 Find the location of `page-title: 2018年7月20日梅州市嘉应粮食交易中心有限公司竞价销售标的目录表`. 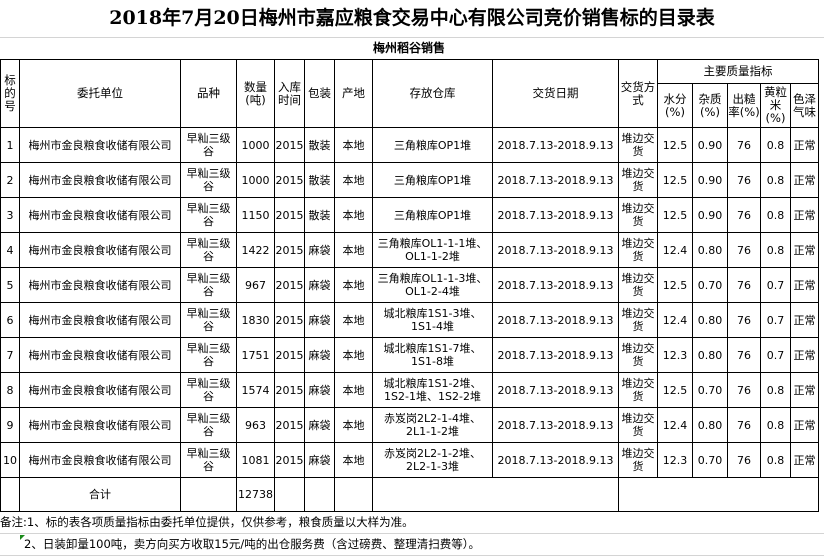

page-title: 2018年7月20日梅州市嘉应粮食交易中心有限公司竞价销售标的目录表 is located at coordinates (412, 19).